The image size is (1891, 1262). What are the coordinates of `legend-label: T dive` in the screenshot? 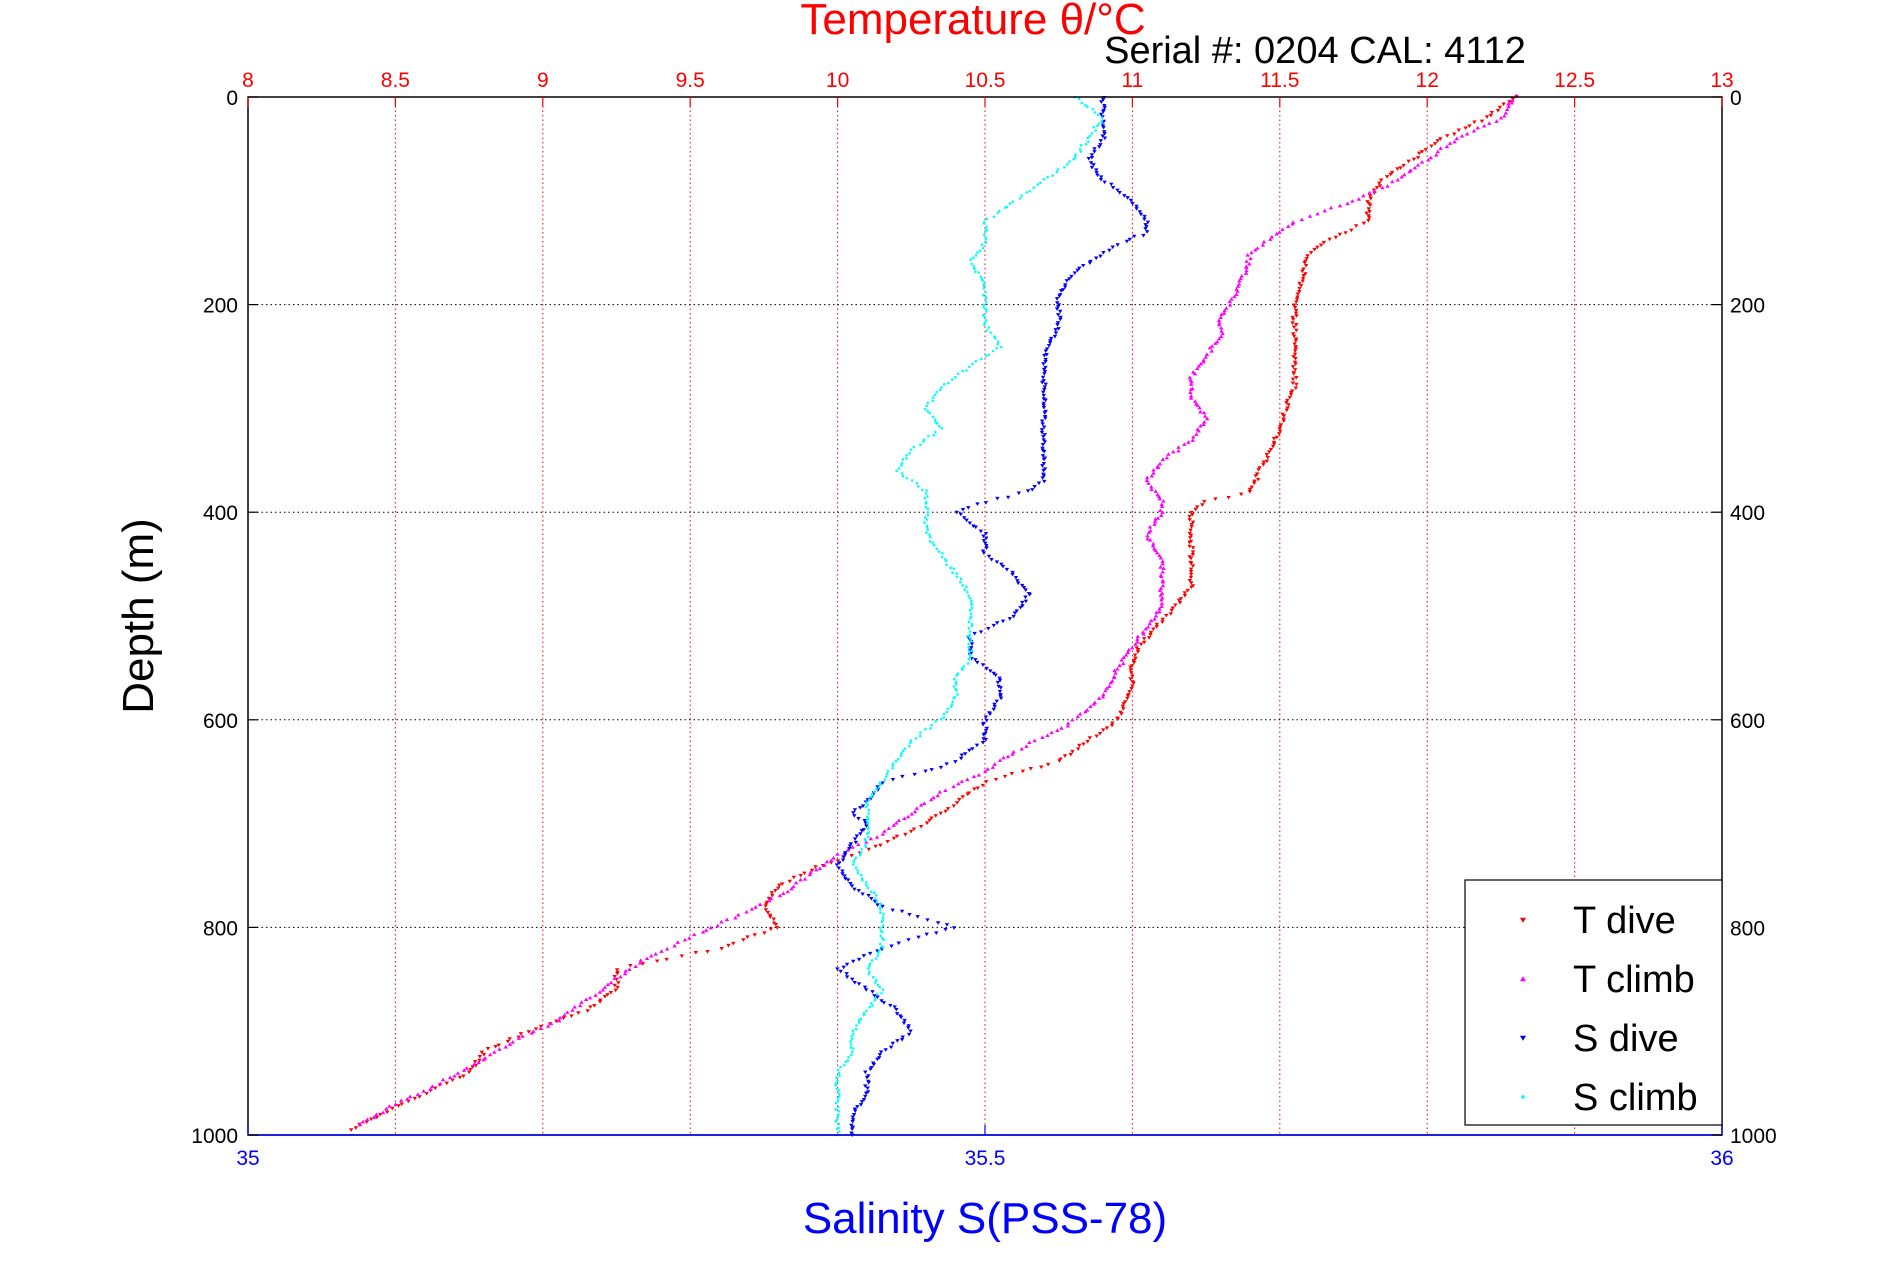 It's located at (1624, 921).